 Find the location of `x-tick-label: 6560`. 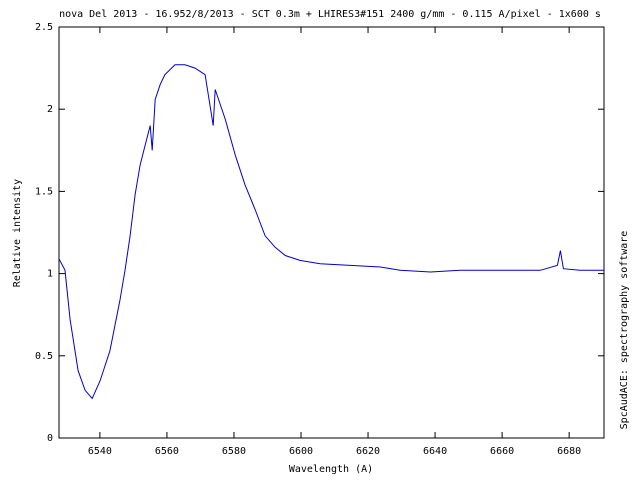

x-tick-label: 6560 is located at coordinates (167, 451).